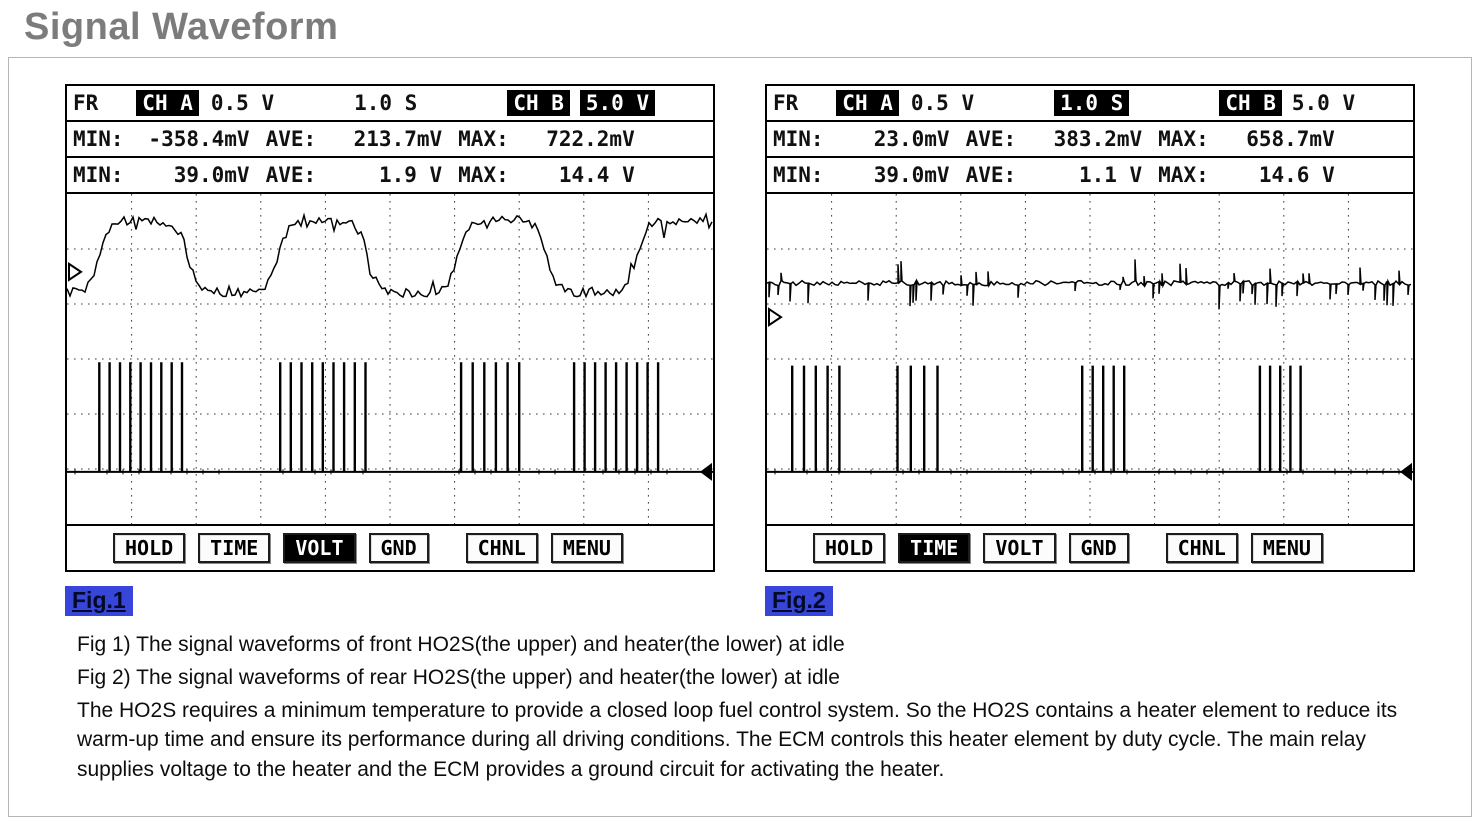 The height and width of the screenshot is (828, 1480). I want to click on fig2-link: Fig.2, so click(799, 601).